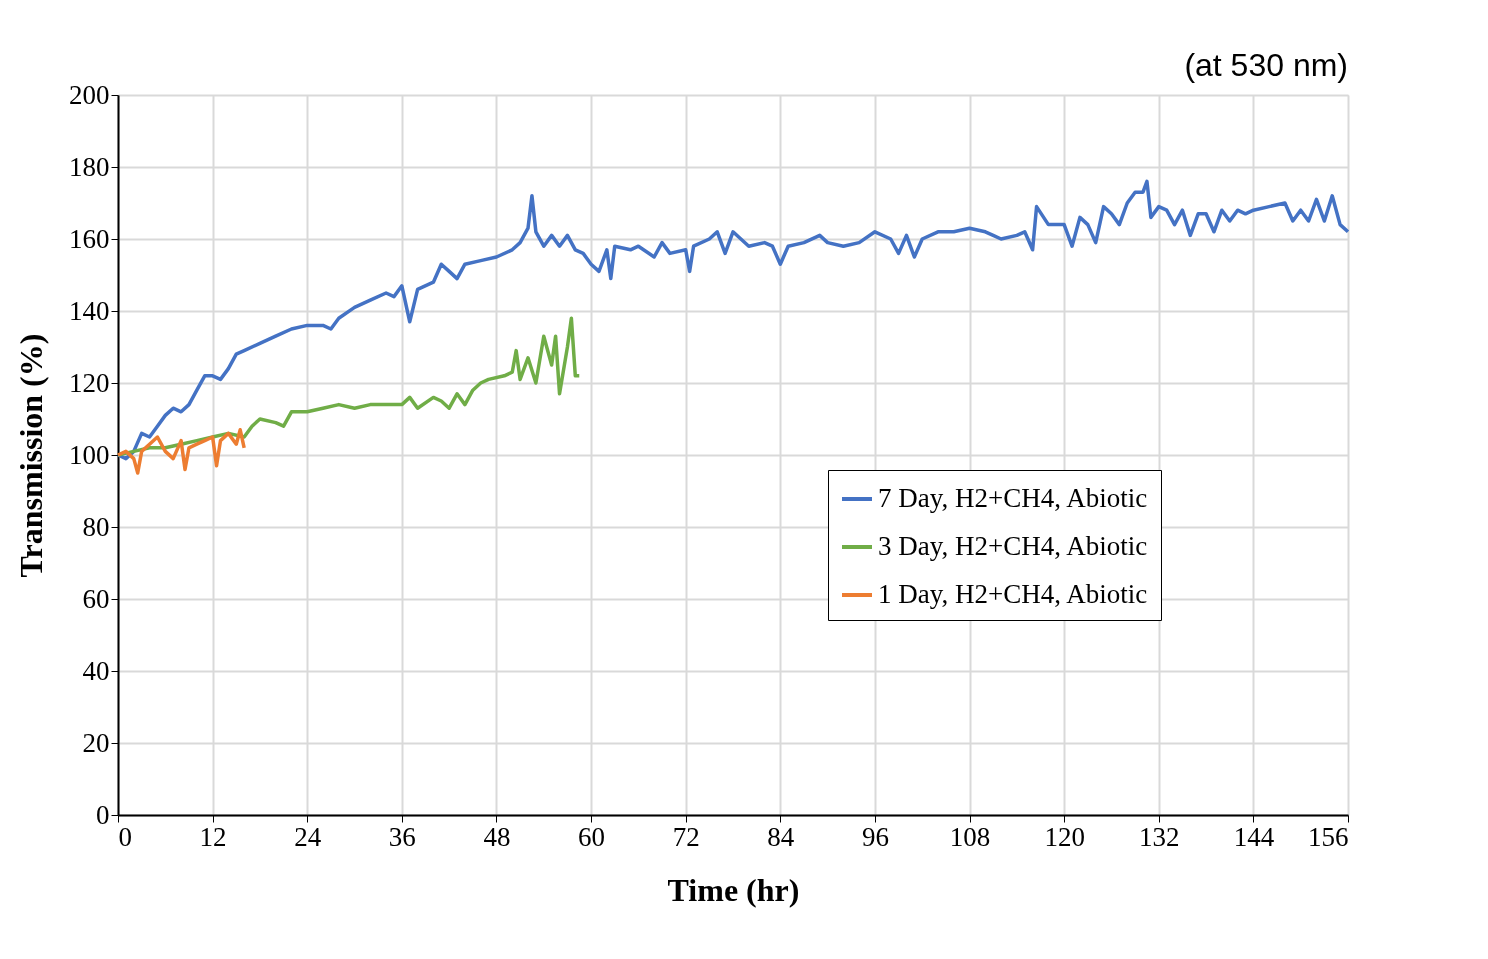 This screenshot has width=1488, height=959. I want to click on x-tick-label: 120, so click(1064, 836).